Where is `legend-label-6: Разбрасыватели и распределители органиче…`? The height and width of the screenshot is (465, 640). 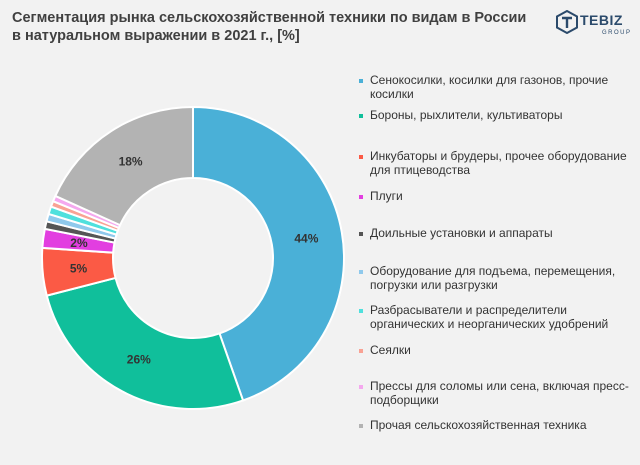 legend-label-6: Разбрасыватели и распределители органиче… is located at coordinates (489, 317).